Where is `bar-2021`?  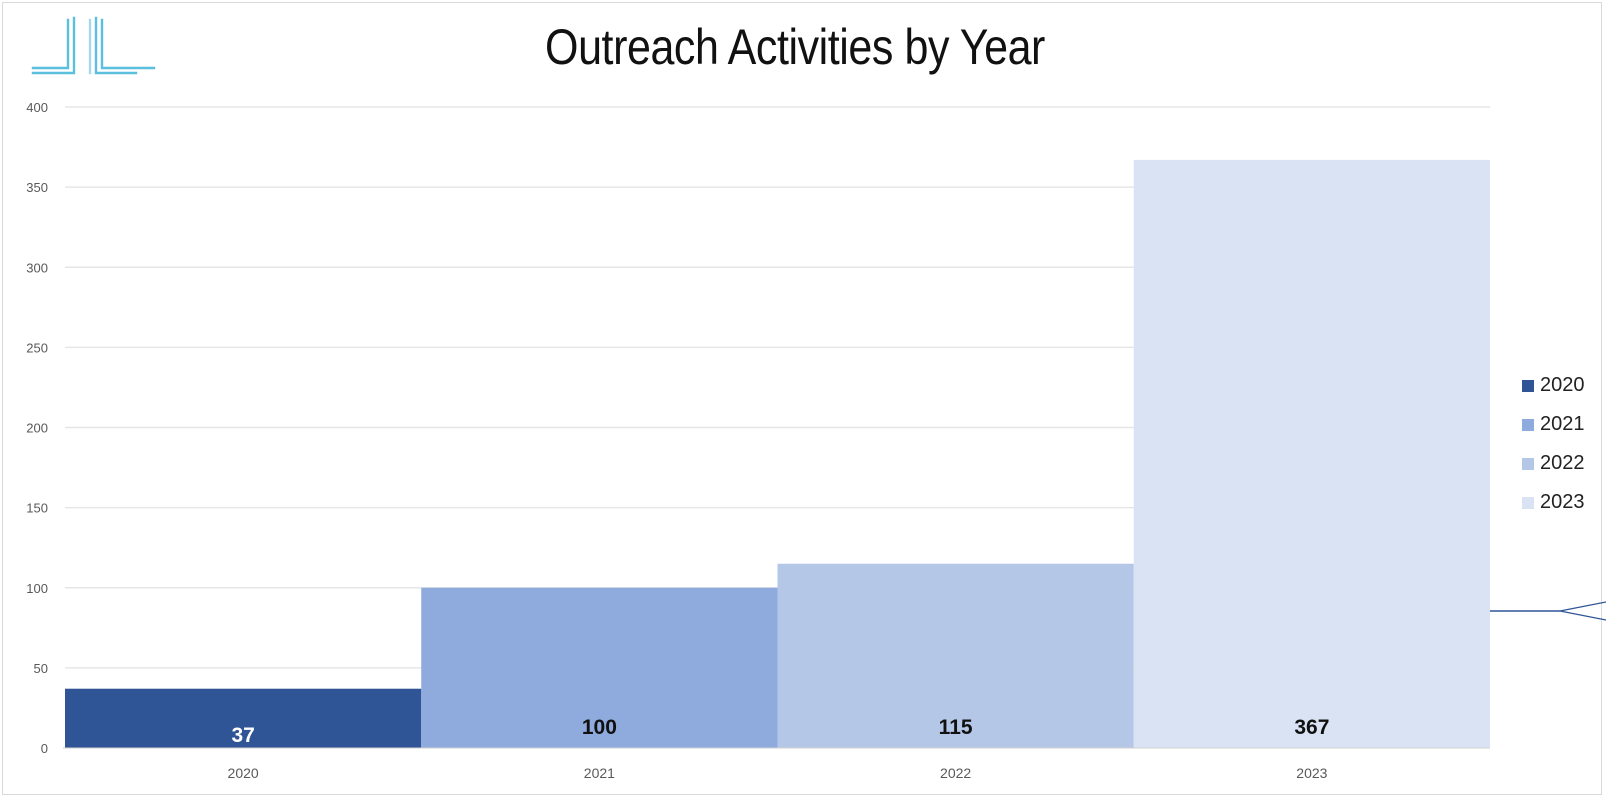 bar-2021 is located at coordinates (599, 667).